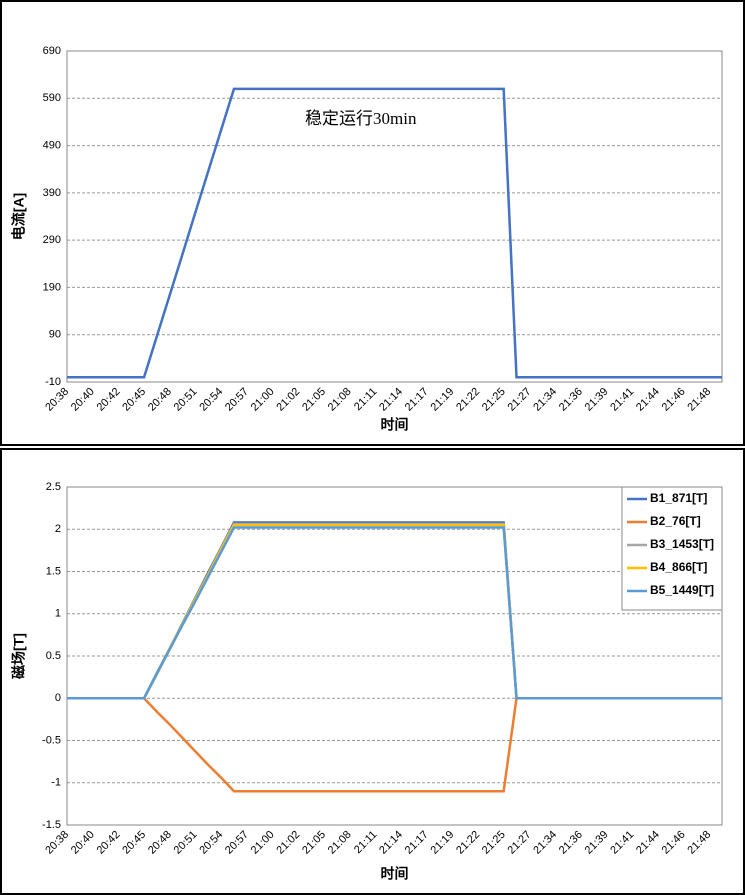  Describe the element at coordinates (58, 698) in the screenshot. I see `y-tick-label: 0` at that location.